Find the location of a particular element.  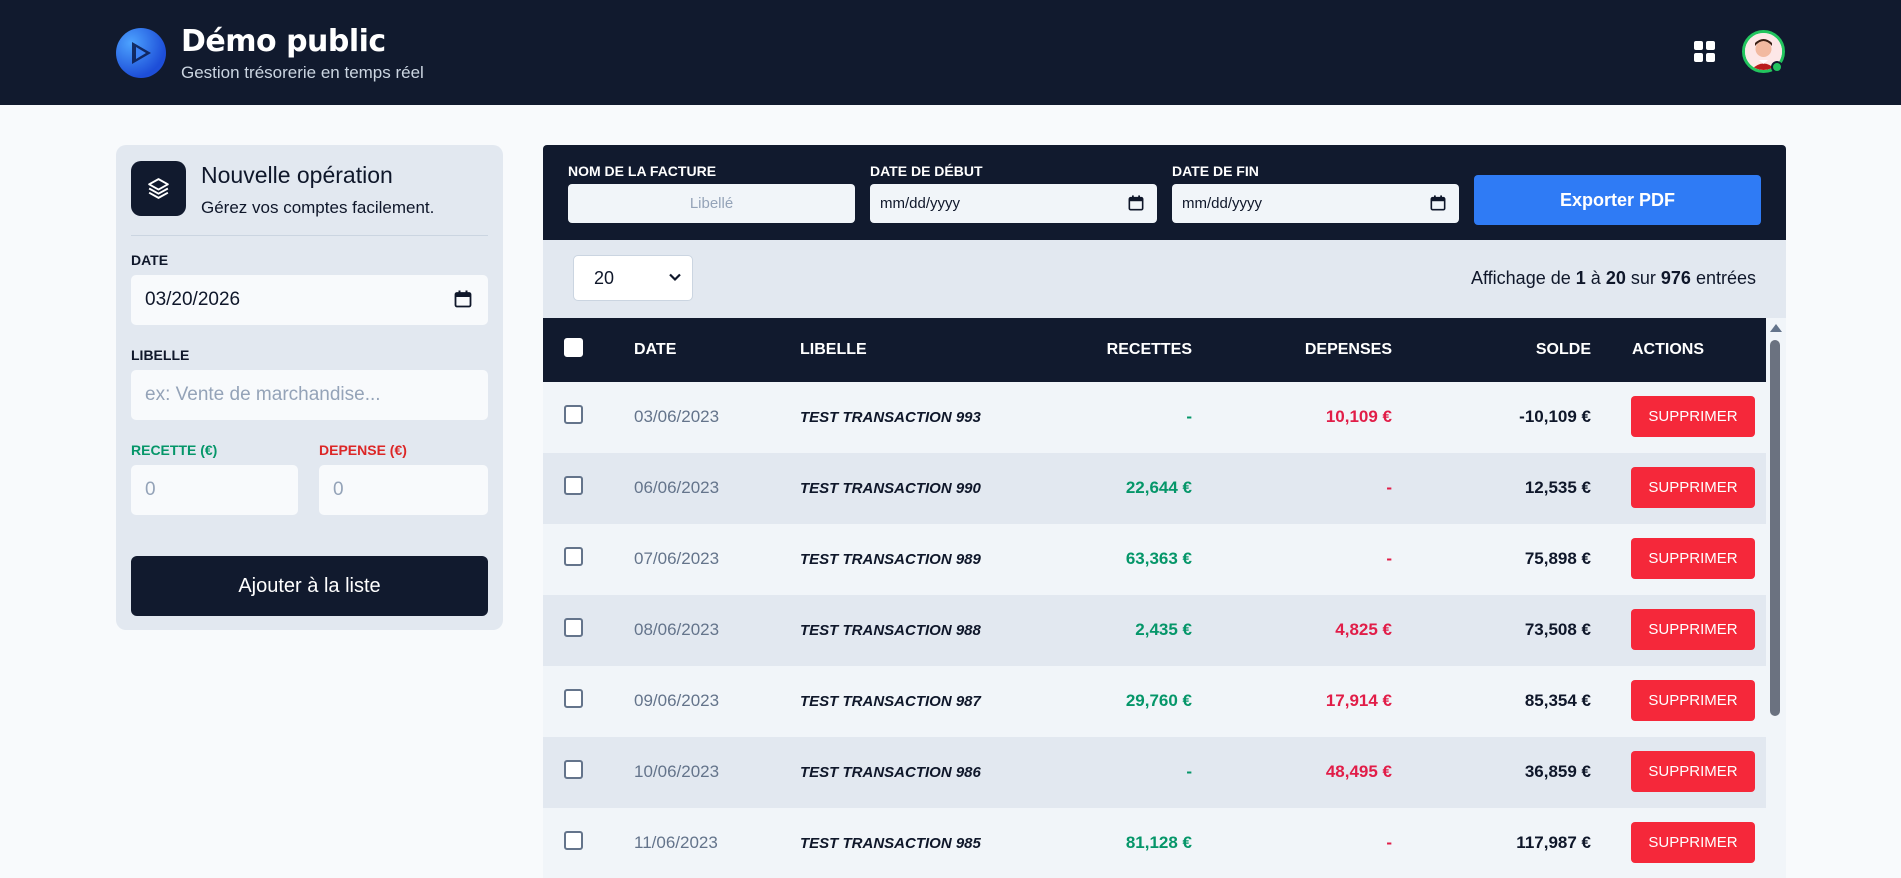

recette-placeholder: 0 is located at coordinates (150, 489).